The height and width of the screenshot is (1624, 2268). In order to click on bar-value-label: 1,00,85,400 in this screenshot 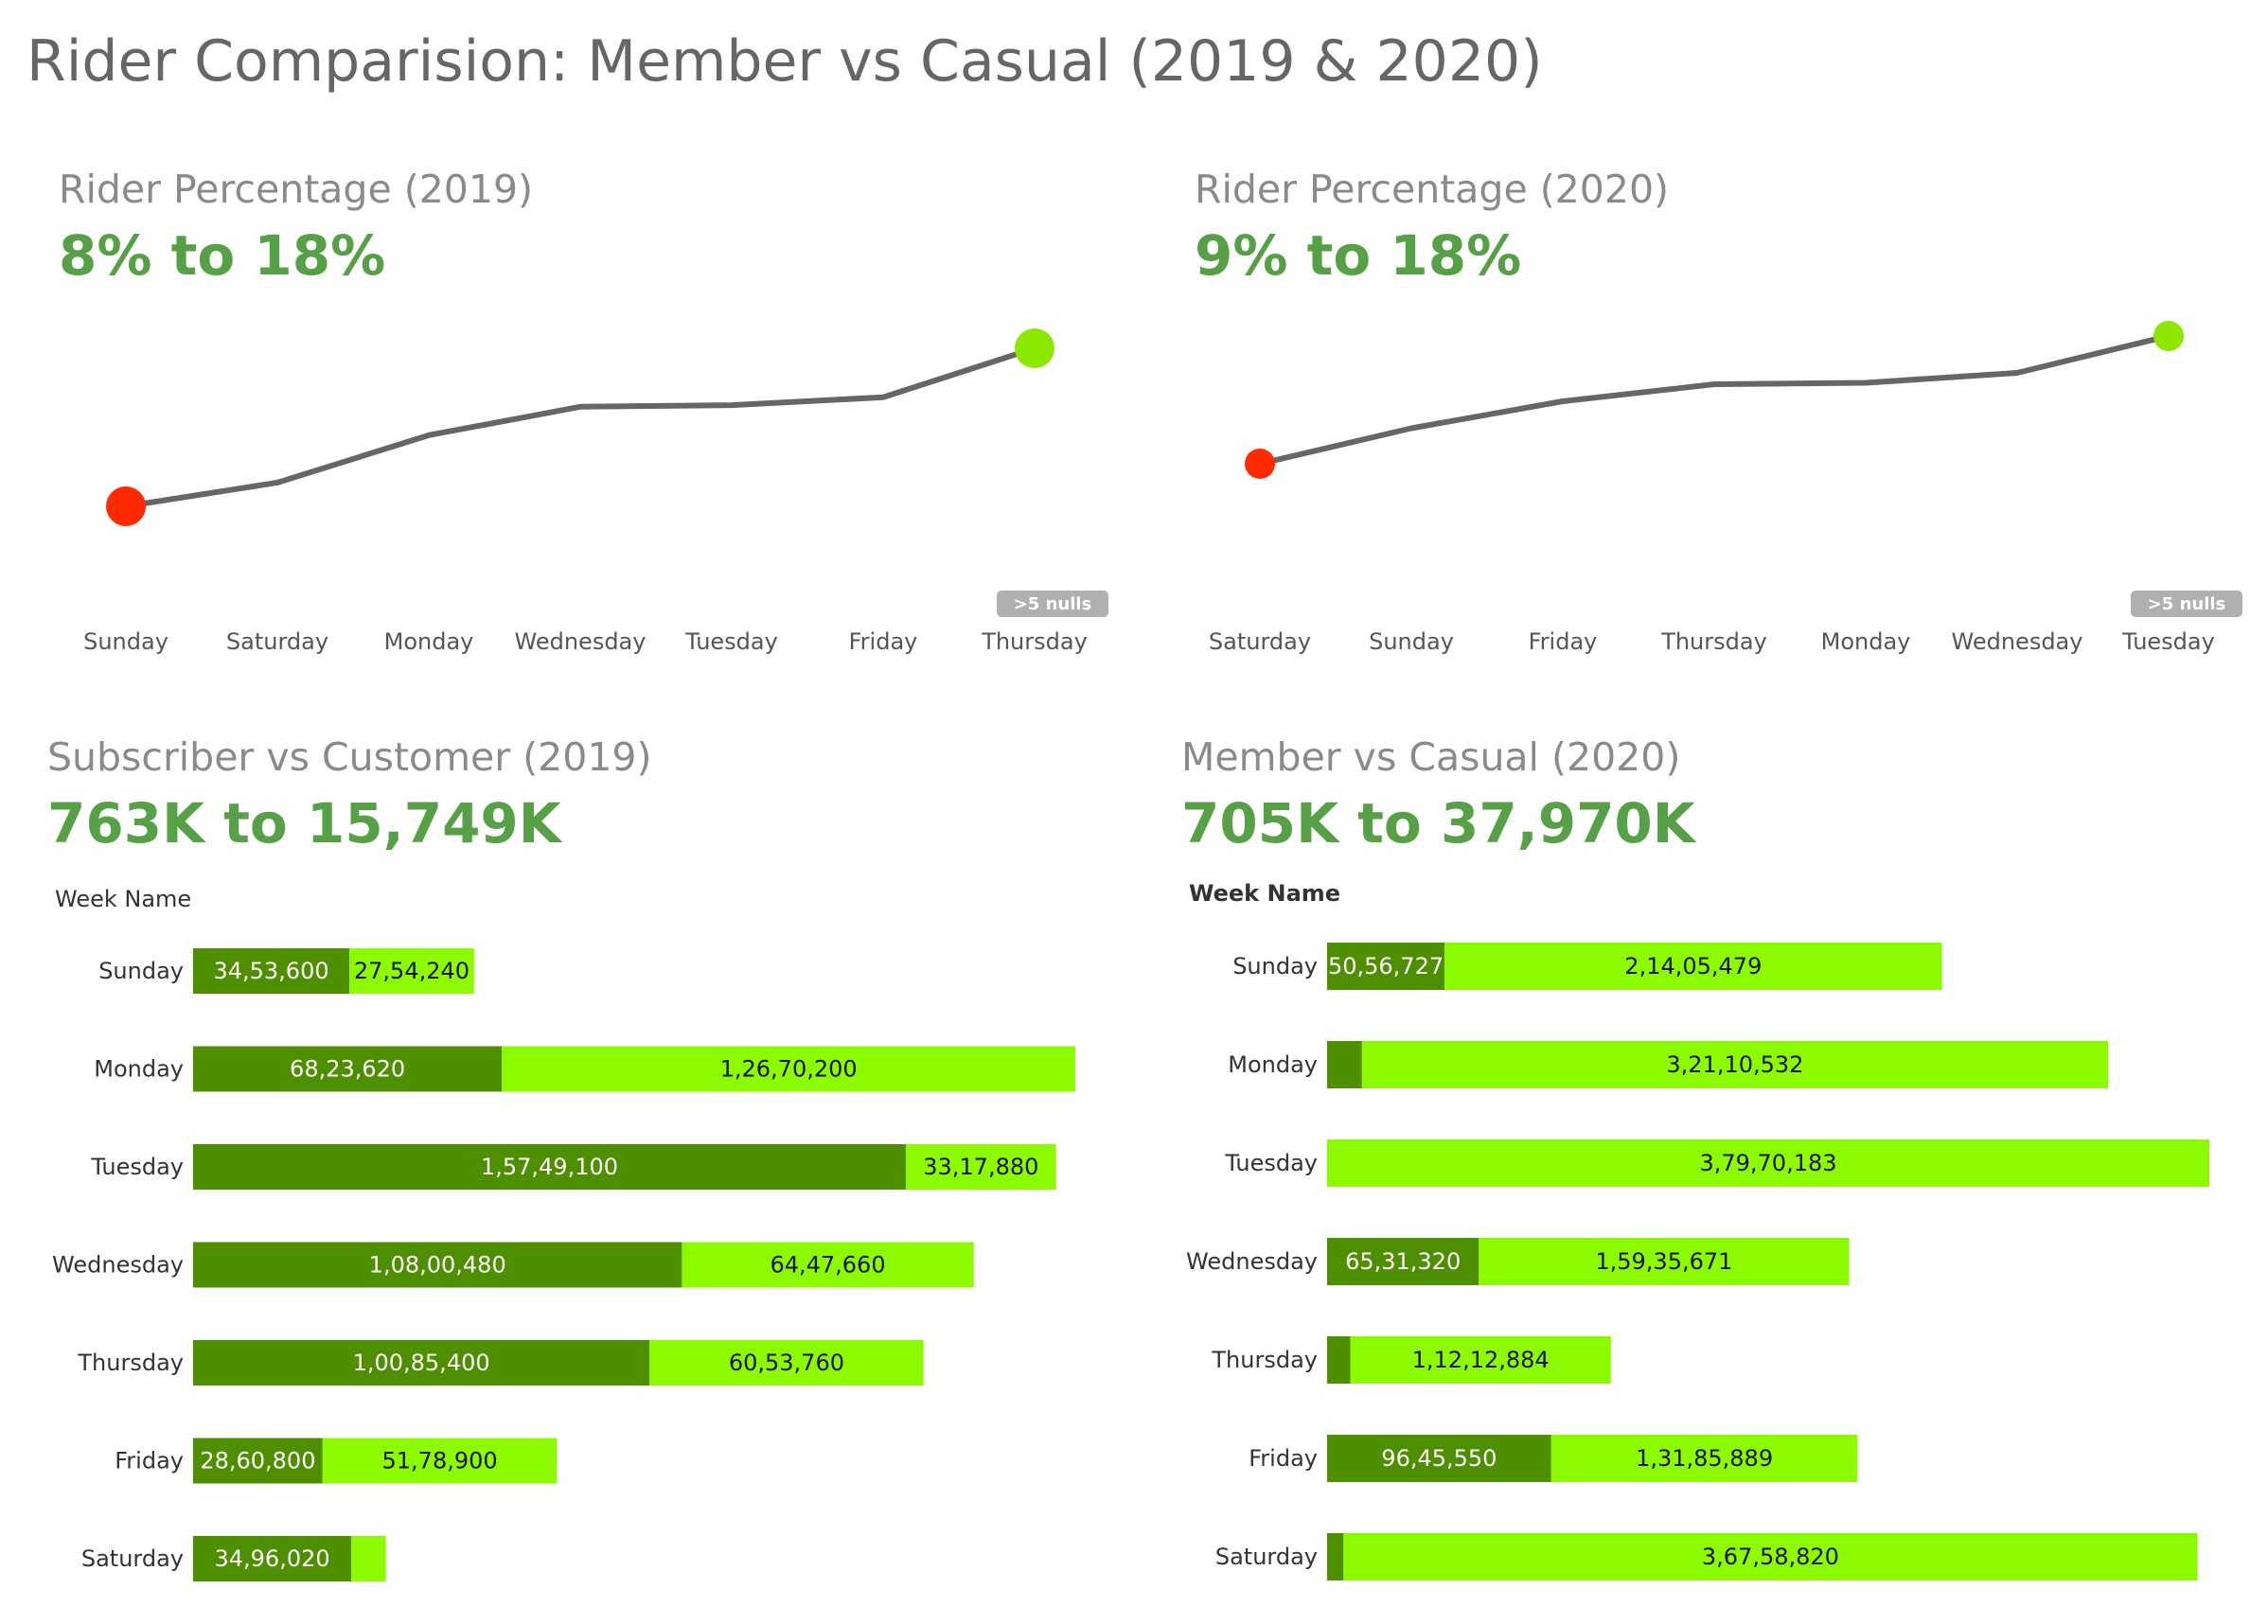, I will do `click(421, 1363)`.